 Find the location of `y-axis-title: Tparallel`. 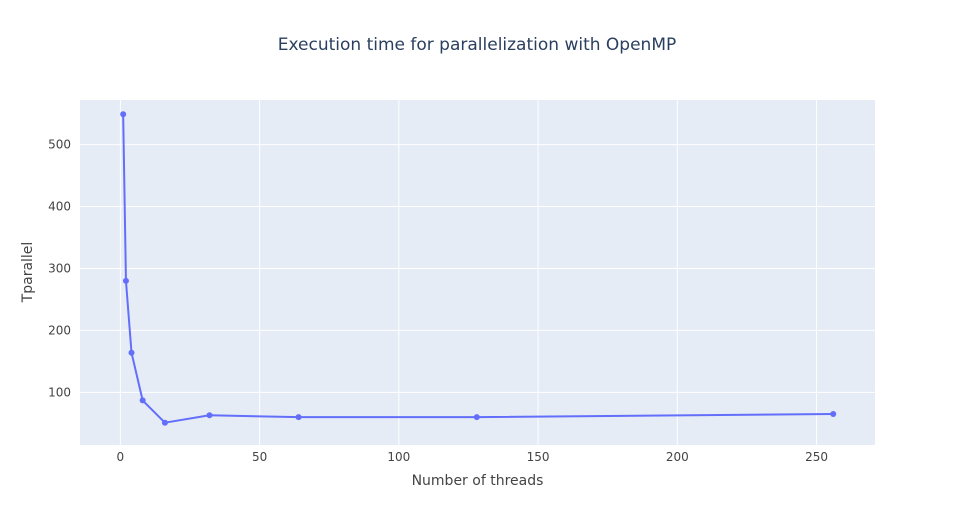

y-axis-title: Tparallel is located at coordinates (28, 273).